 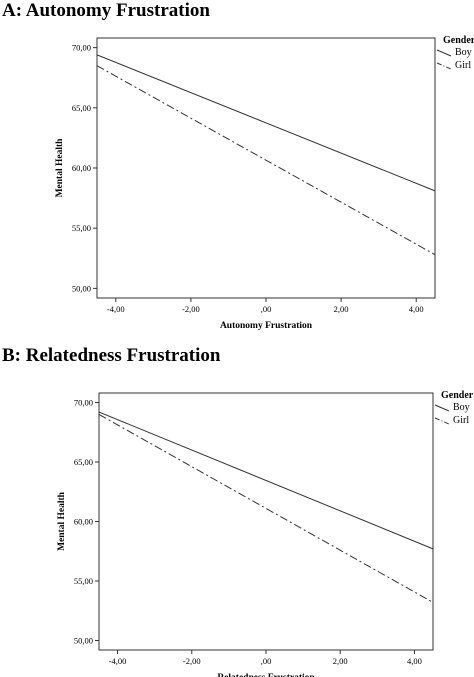 I want to click on chart-title: B: Relatedness Frustration, so click(x=111, y=355).